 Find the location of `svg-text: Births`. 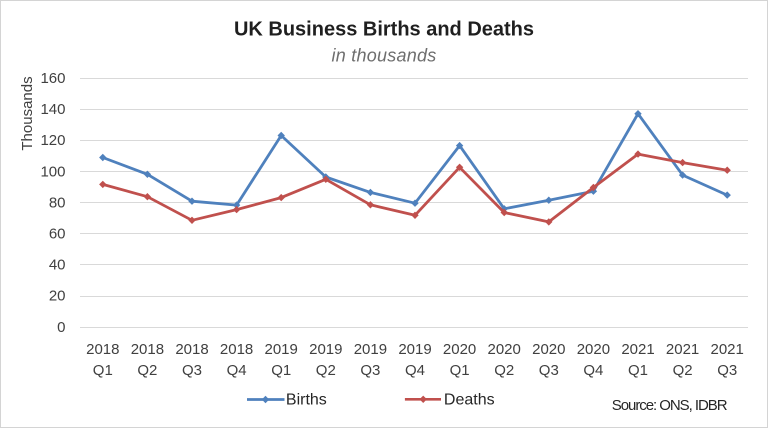

svg-text: Births is located at coordinates (306, 399).